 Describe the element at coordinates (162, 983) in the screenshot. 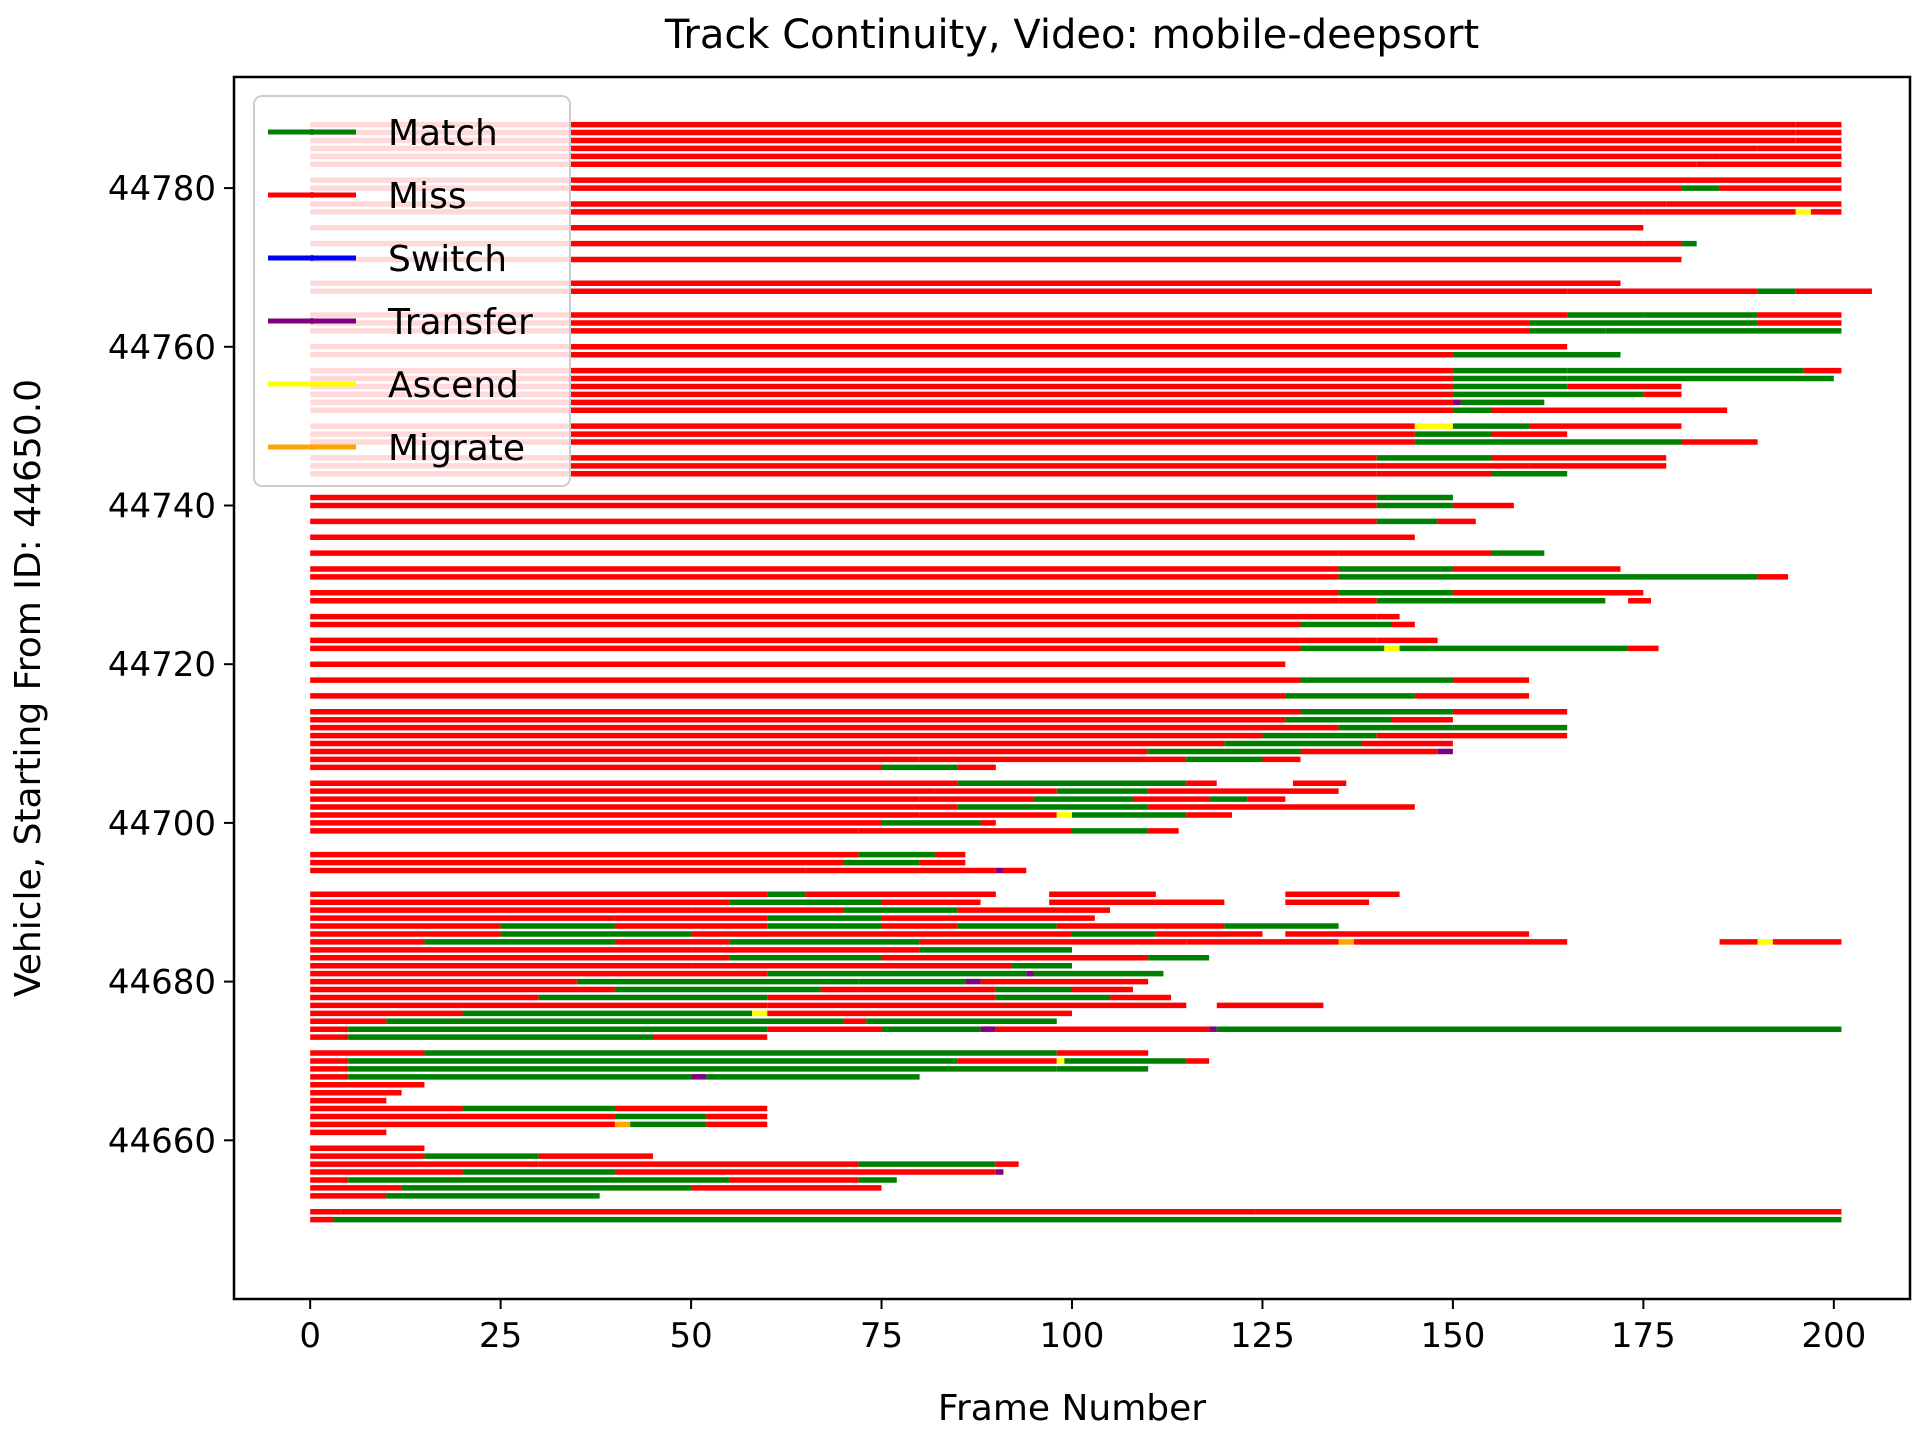

I see `y-tick-label: 44680` at that location.